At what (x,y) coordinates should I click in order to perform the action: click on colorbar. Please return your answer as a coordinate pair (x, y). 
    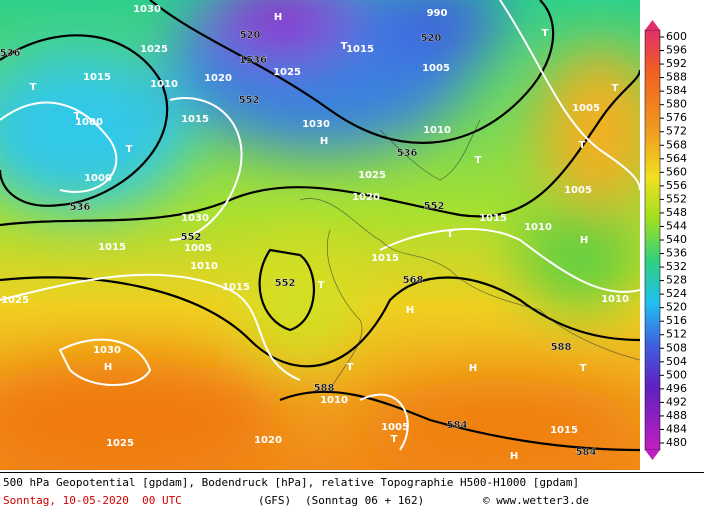
    Looking at the image, I should click on (652, 240).